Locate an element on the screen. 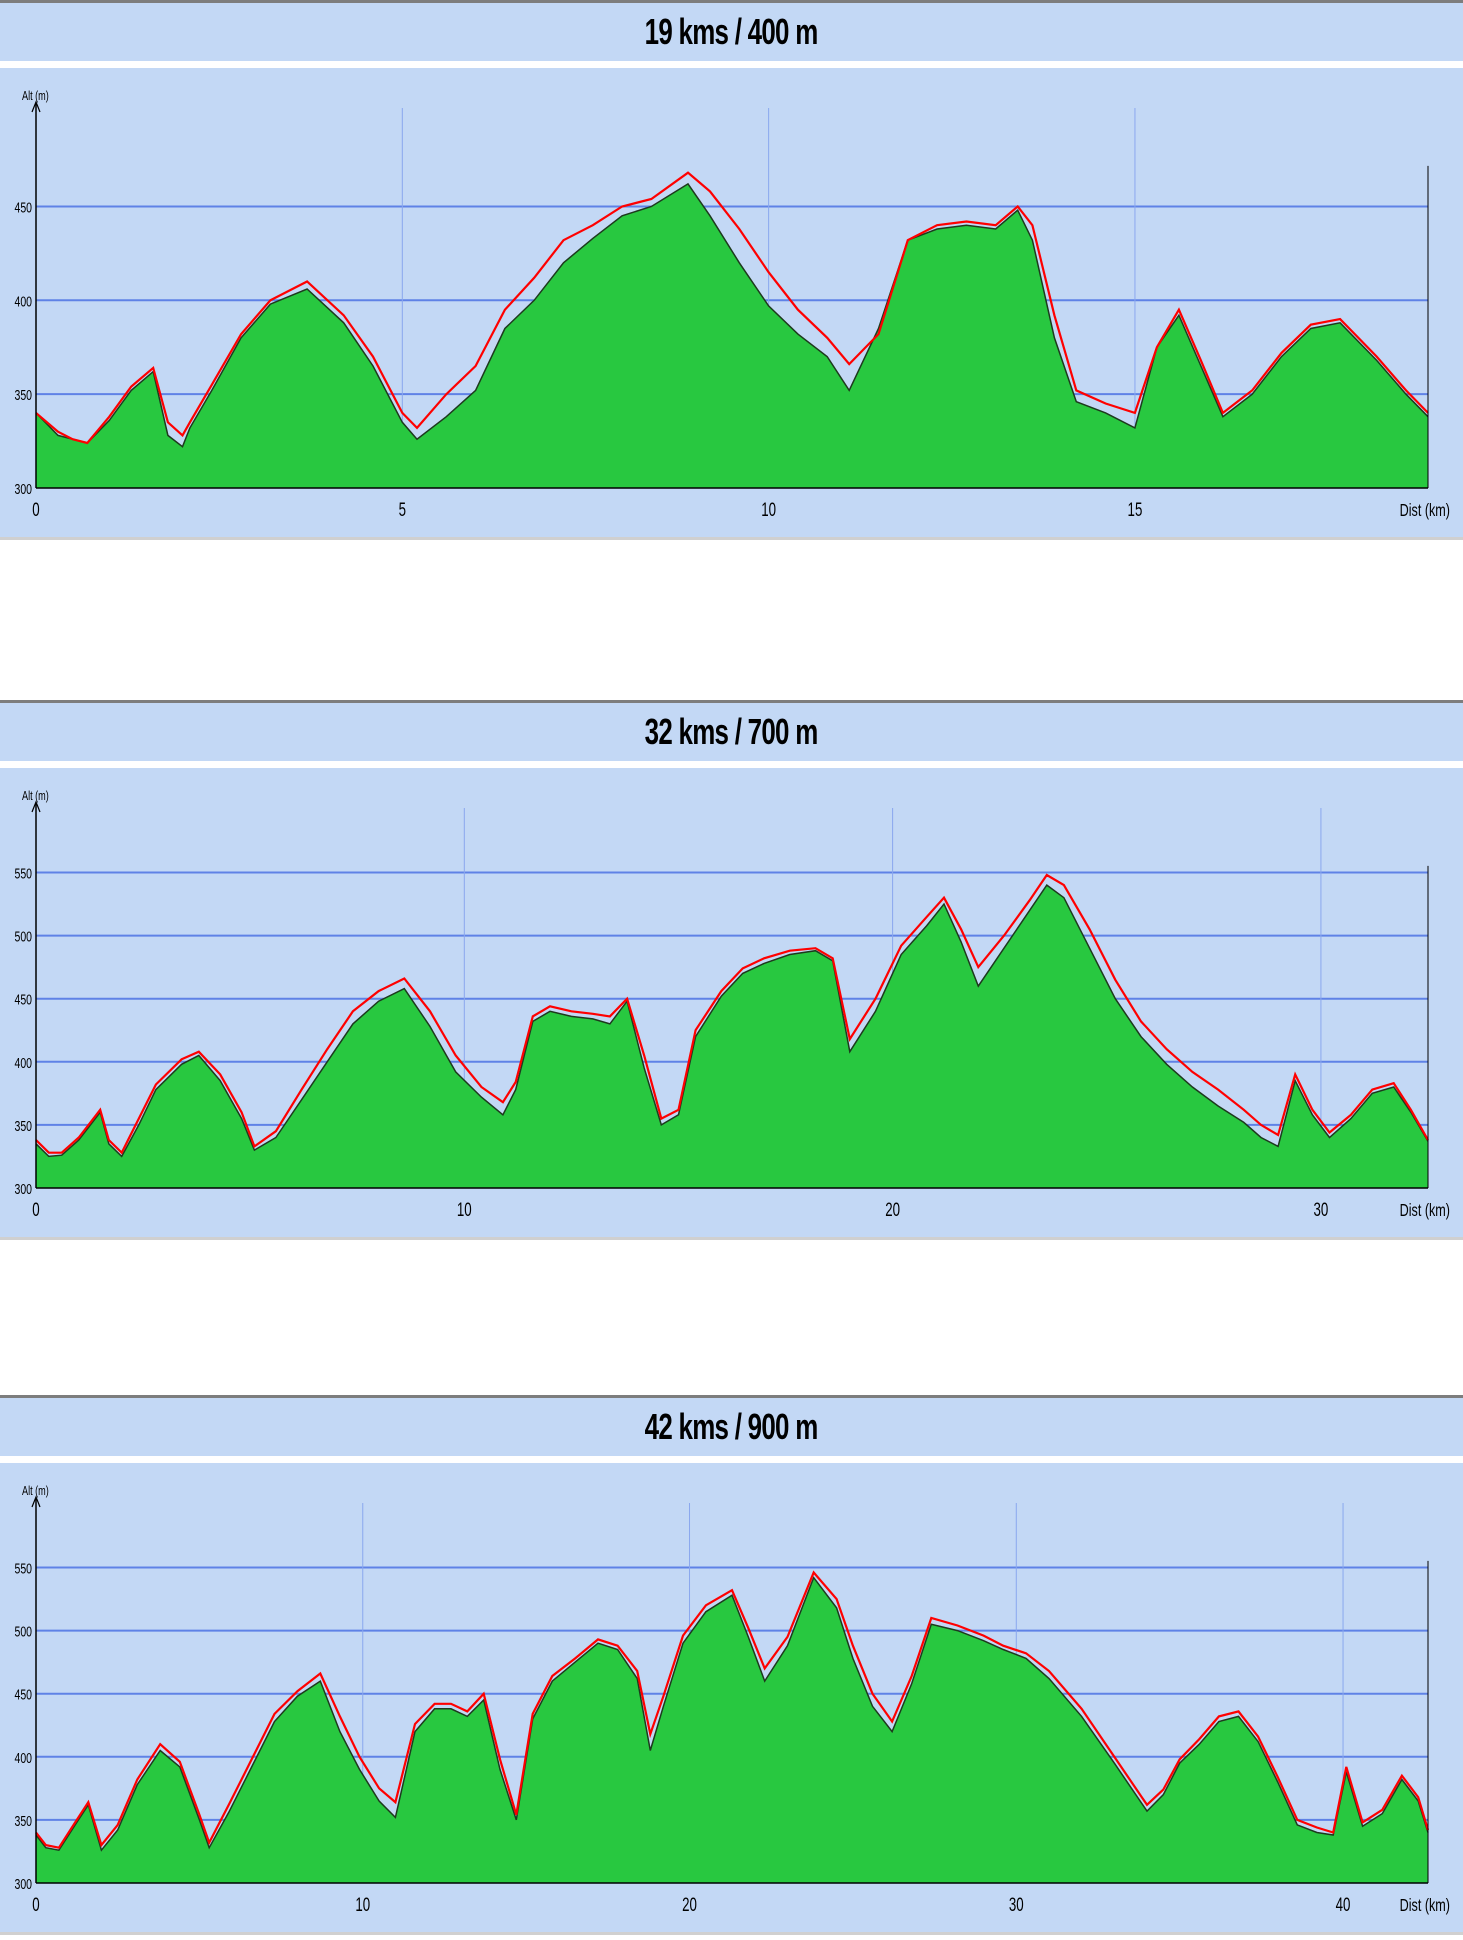 This screenshot has width=1463, height=1940. chart-title-bar: 42 kms / 900 m is located at coordinates (731, 1427).